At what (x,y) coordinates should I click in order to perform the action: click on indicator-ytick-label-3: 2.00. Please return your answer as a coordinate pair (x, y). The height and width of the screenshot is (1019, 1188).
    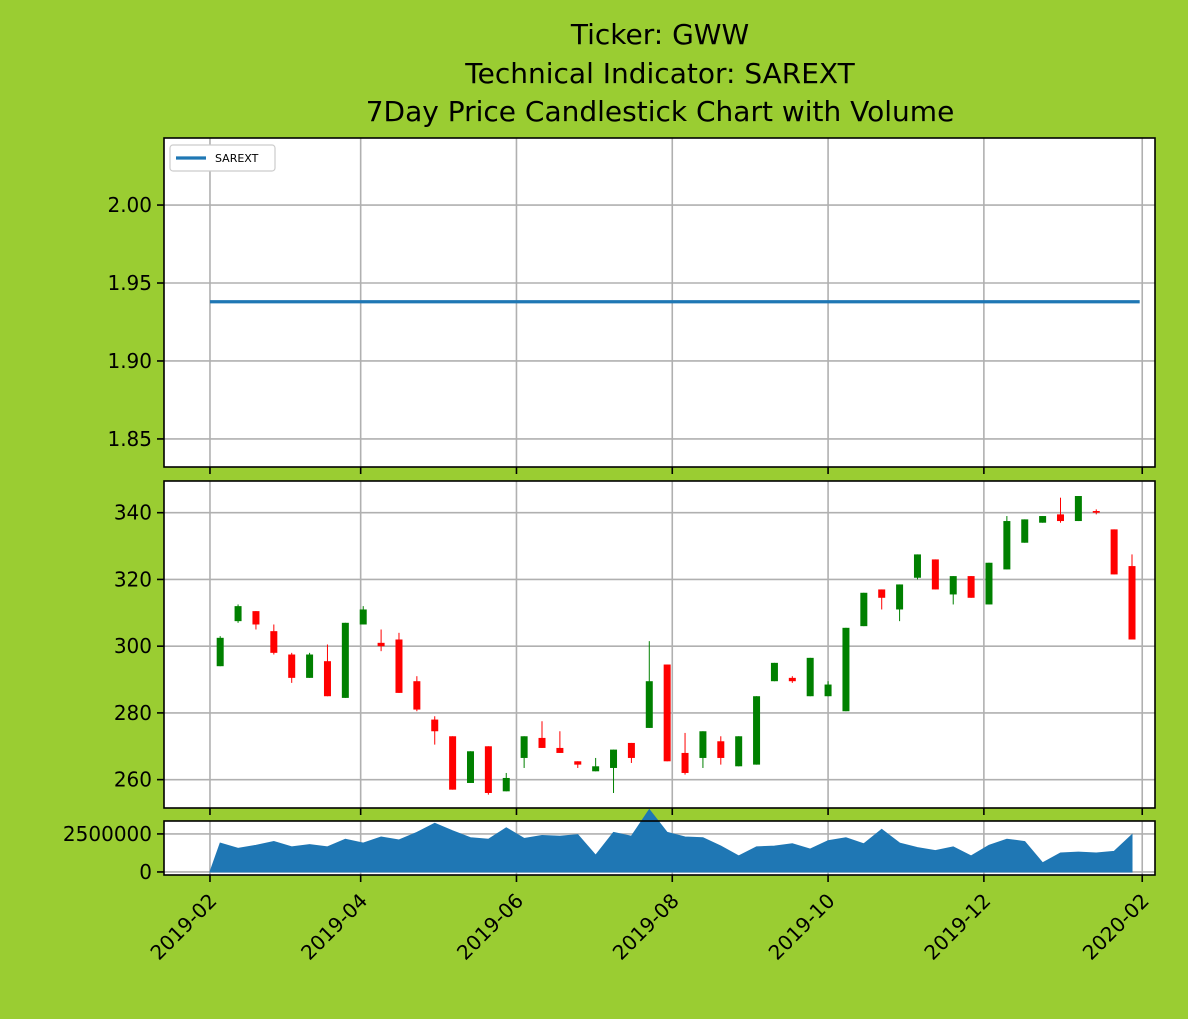
    Looking at the image, I should click on (129, 205).